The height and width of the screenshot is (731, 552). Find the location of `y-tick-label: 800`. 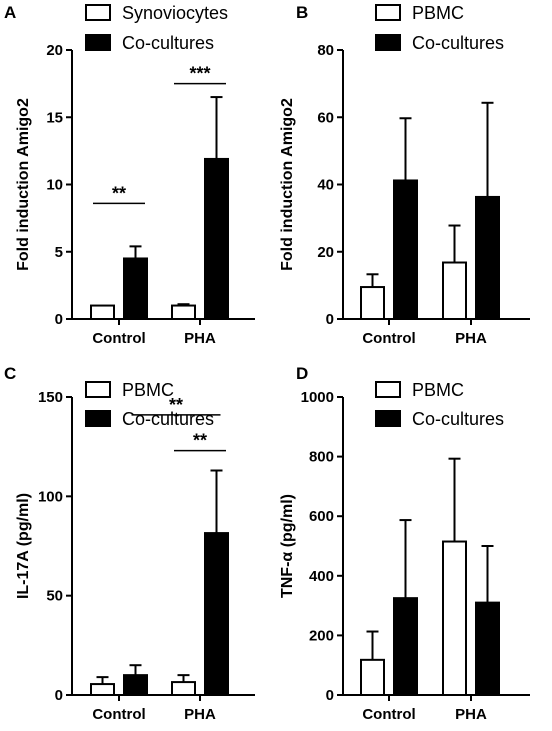

y-tick-label: 800 is located at coordinates (321, 457).